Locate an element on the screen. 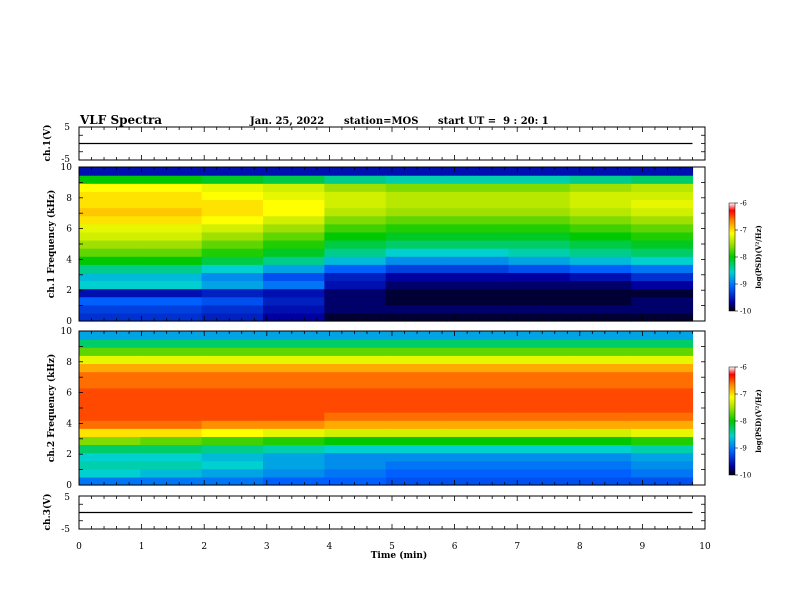 The image size is (792, 612). time-tick-label: 7 is located at coordinates (517, 547).